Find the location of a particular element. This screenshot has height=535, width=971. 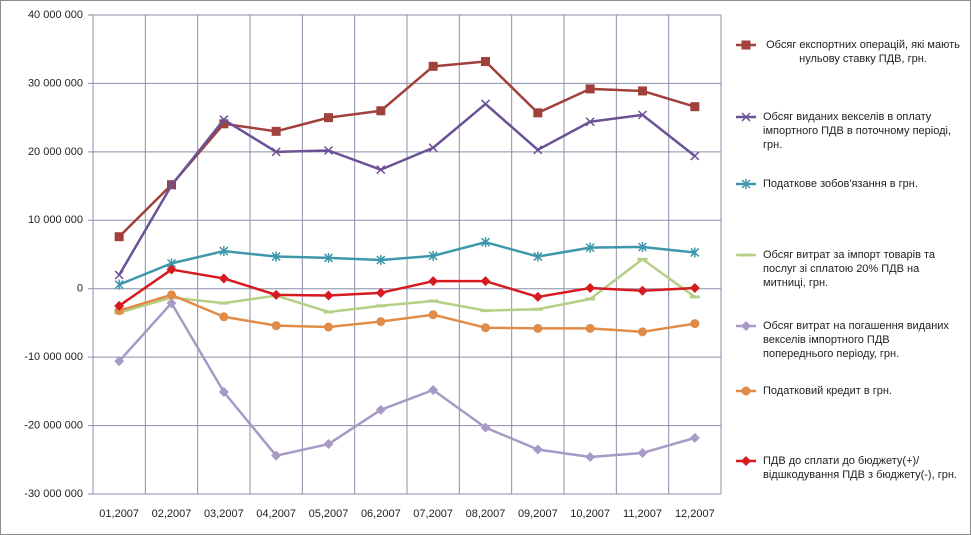

y-tick-label: 10 000 000 is located at coordinates (55, 220).